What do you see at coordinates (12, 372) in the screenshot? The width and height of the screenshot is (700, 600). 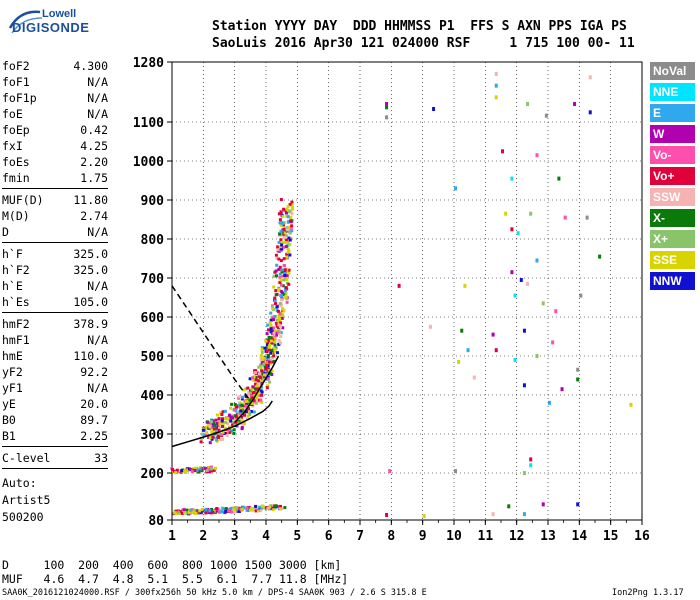 I see `param-name: yF2` at bounding box center [12, 372].